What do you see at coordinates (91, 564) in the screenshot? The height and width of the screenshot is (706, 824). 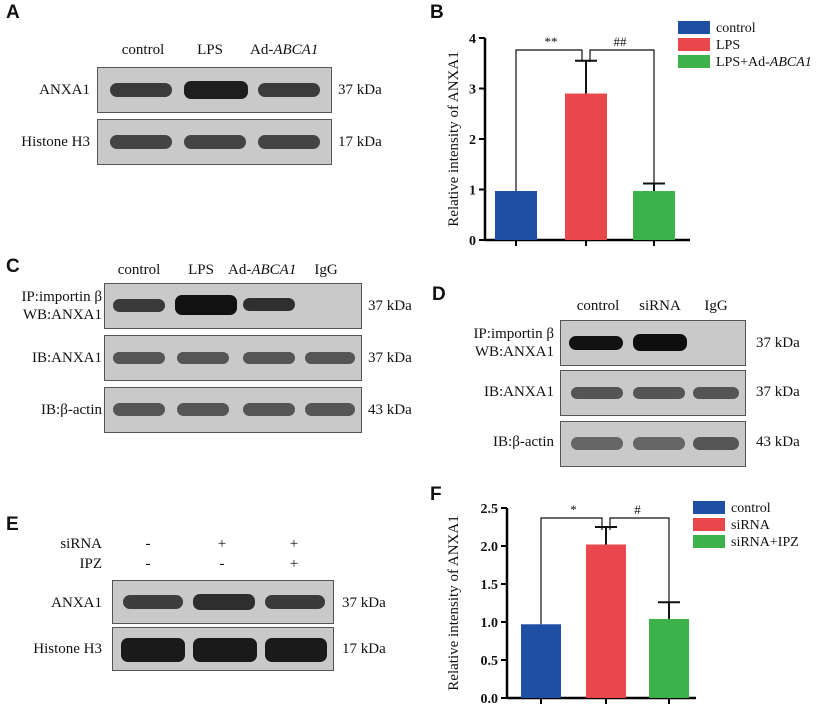 I see `condition-label-ipz: IPZ` at bounding box center [91, 564].